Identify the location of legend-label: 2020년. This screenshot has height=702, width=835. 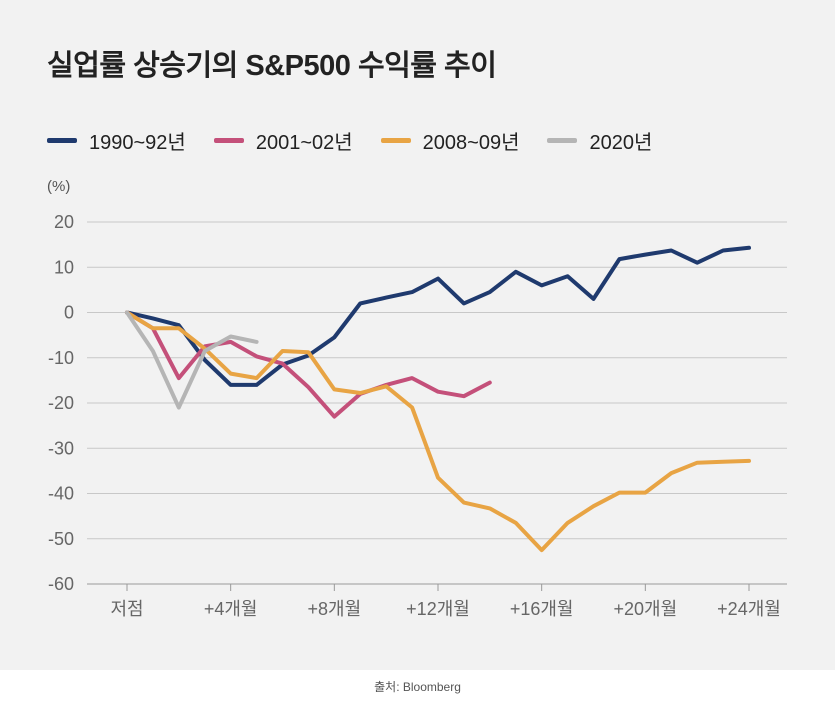
(621, 143).